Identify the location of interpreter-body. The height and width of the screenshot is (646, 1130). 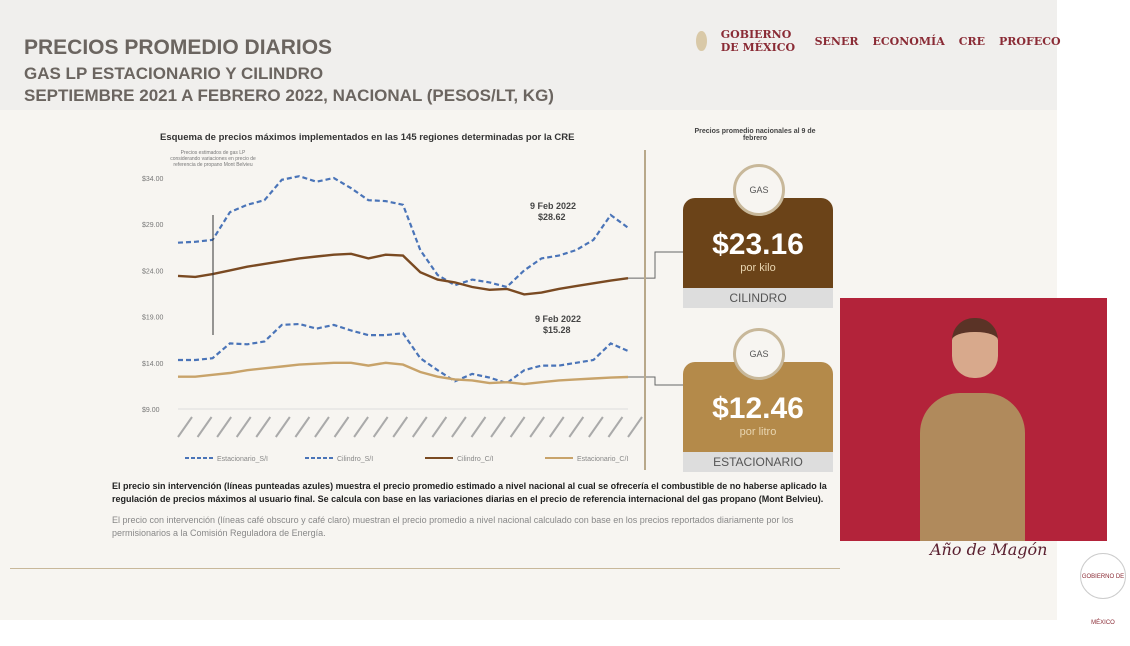
(972, 467).